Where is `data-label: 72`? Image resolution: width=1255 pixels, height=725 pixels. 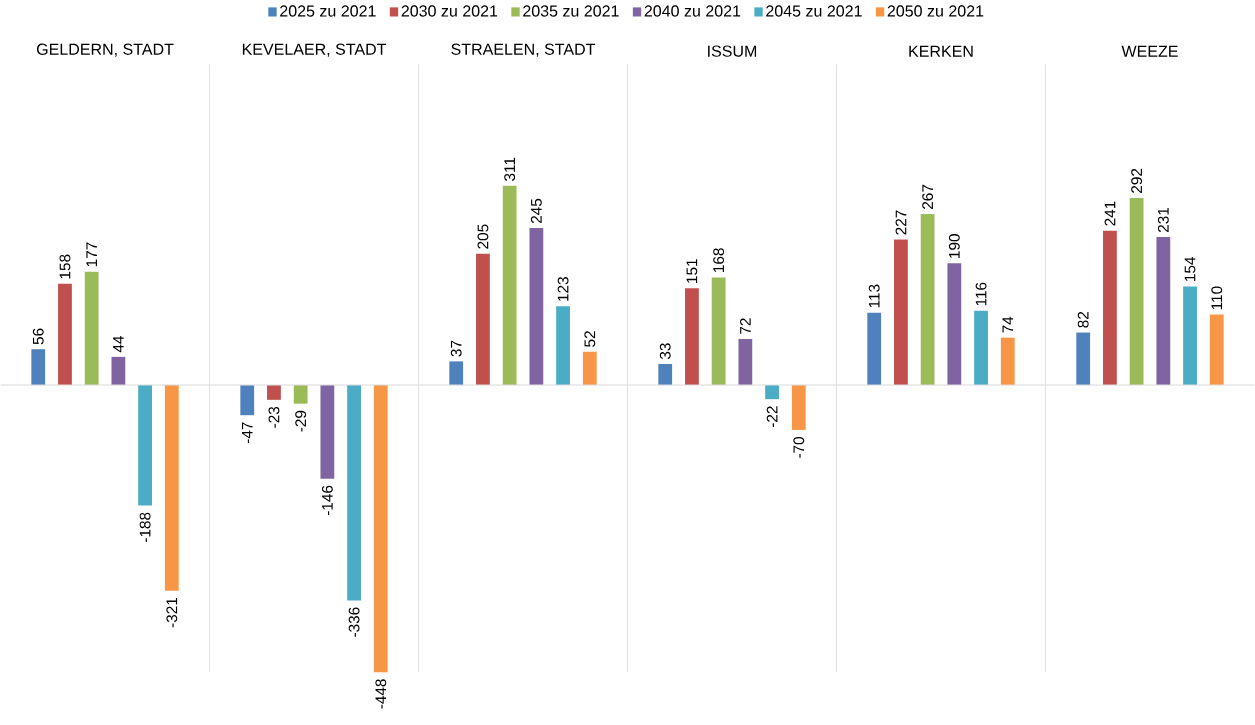 data-label: 72 is located at coordinates (745, 326).